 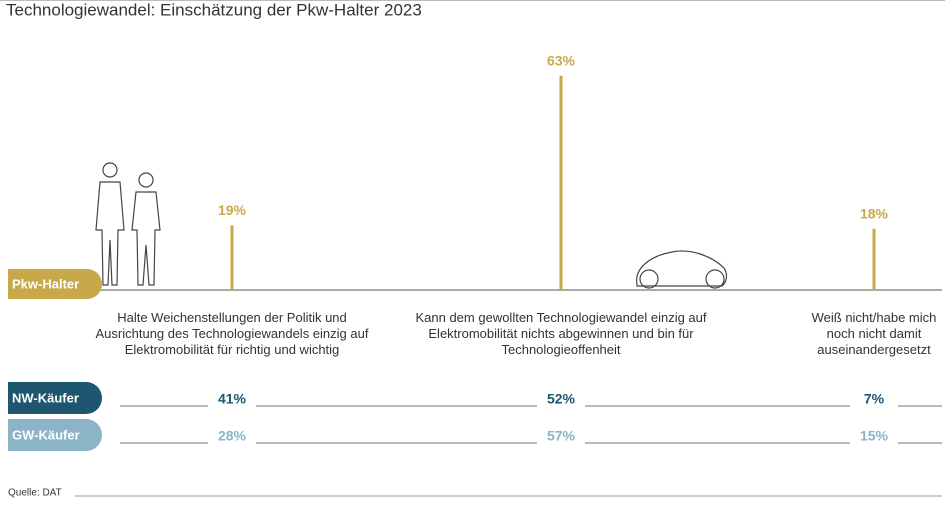 I want to click on value-label: 41%, so click(x=232, y=399).